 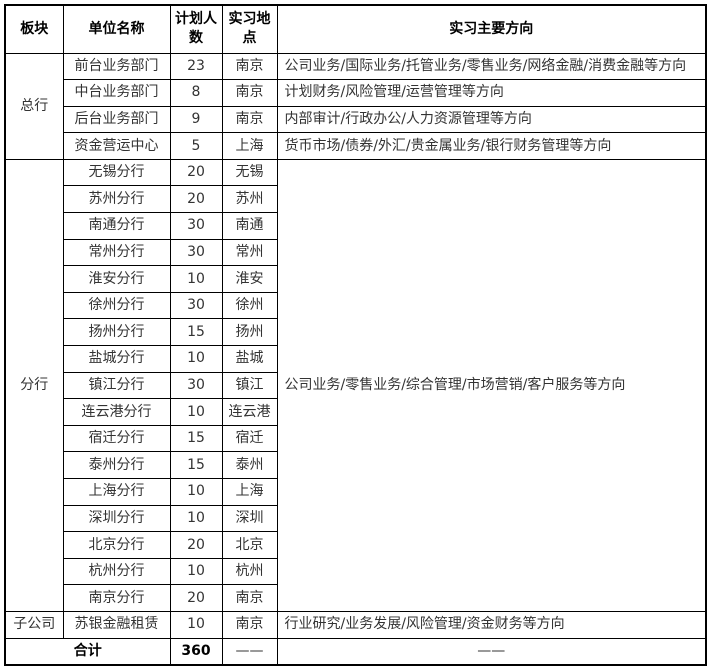 What do you see at coordinates (196, 29) in the screenshot?
I see `header-count: 计划人数` at bounding box center [196, 29].